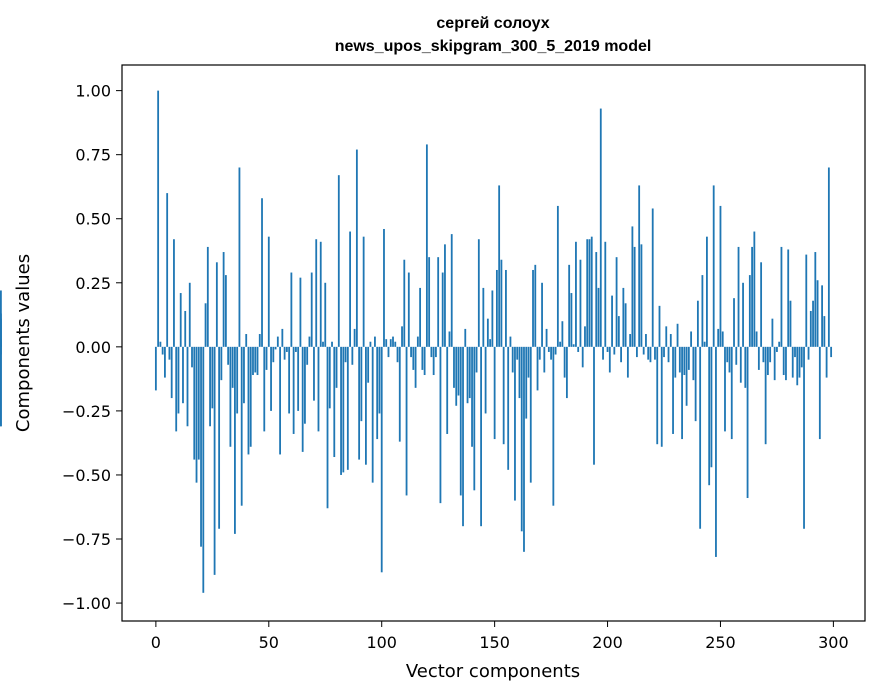 This screenshot has height=696, width=880. What do you see at coordinates (493, 46) in the screenshot?
I see `chart-subtitle: news_upos_skipgram_300_5_2019 model` at bounding box center [493, 46].